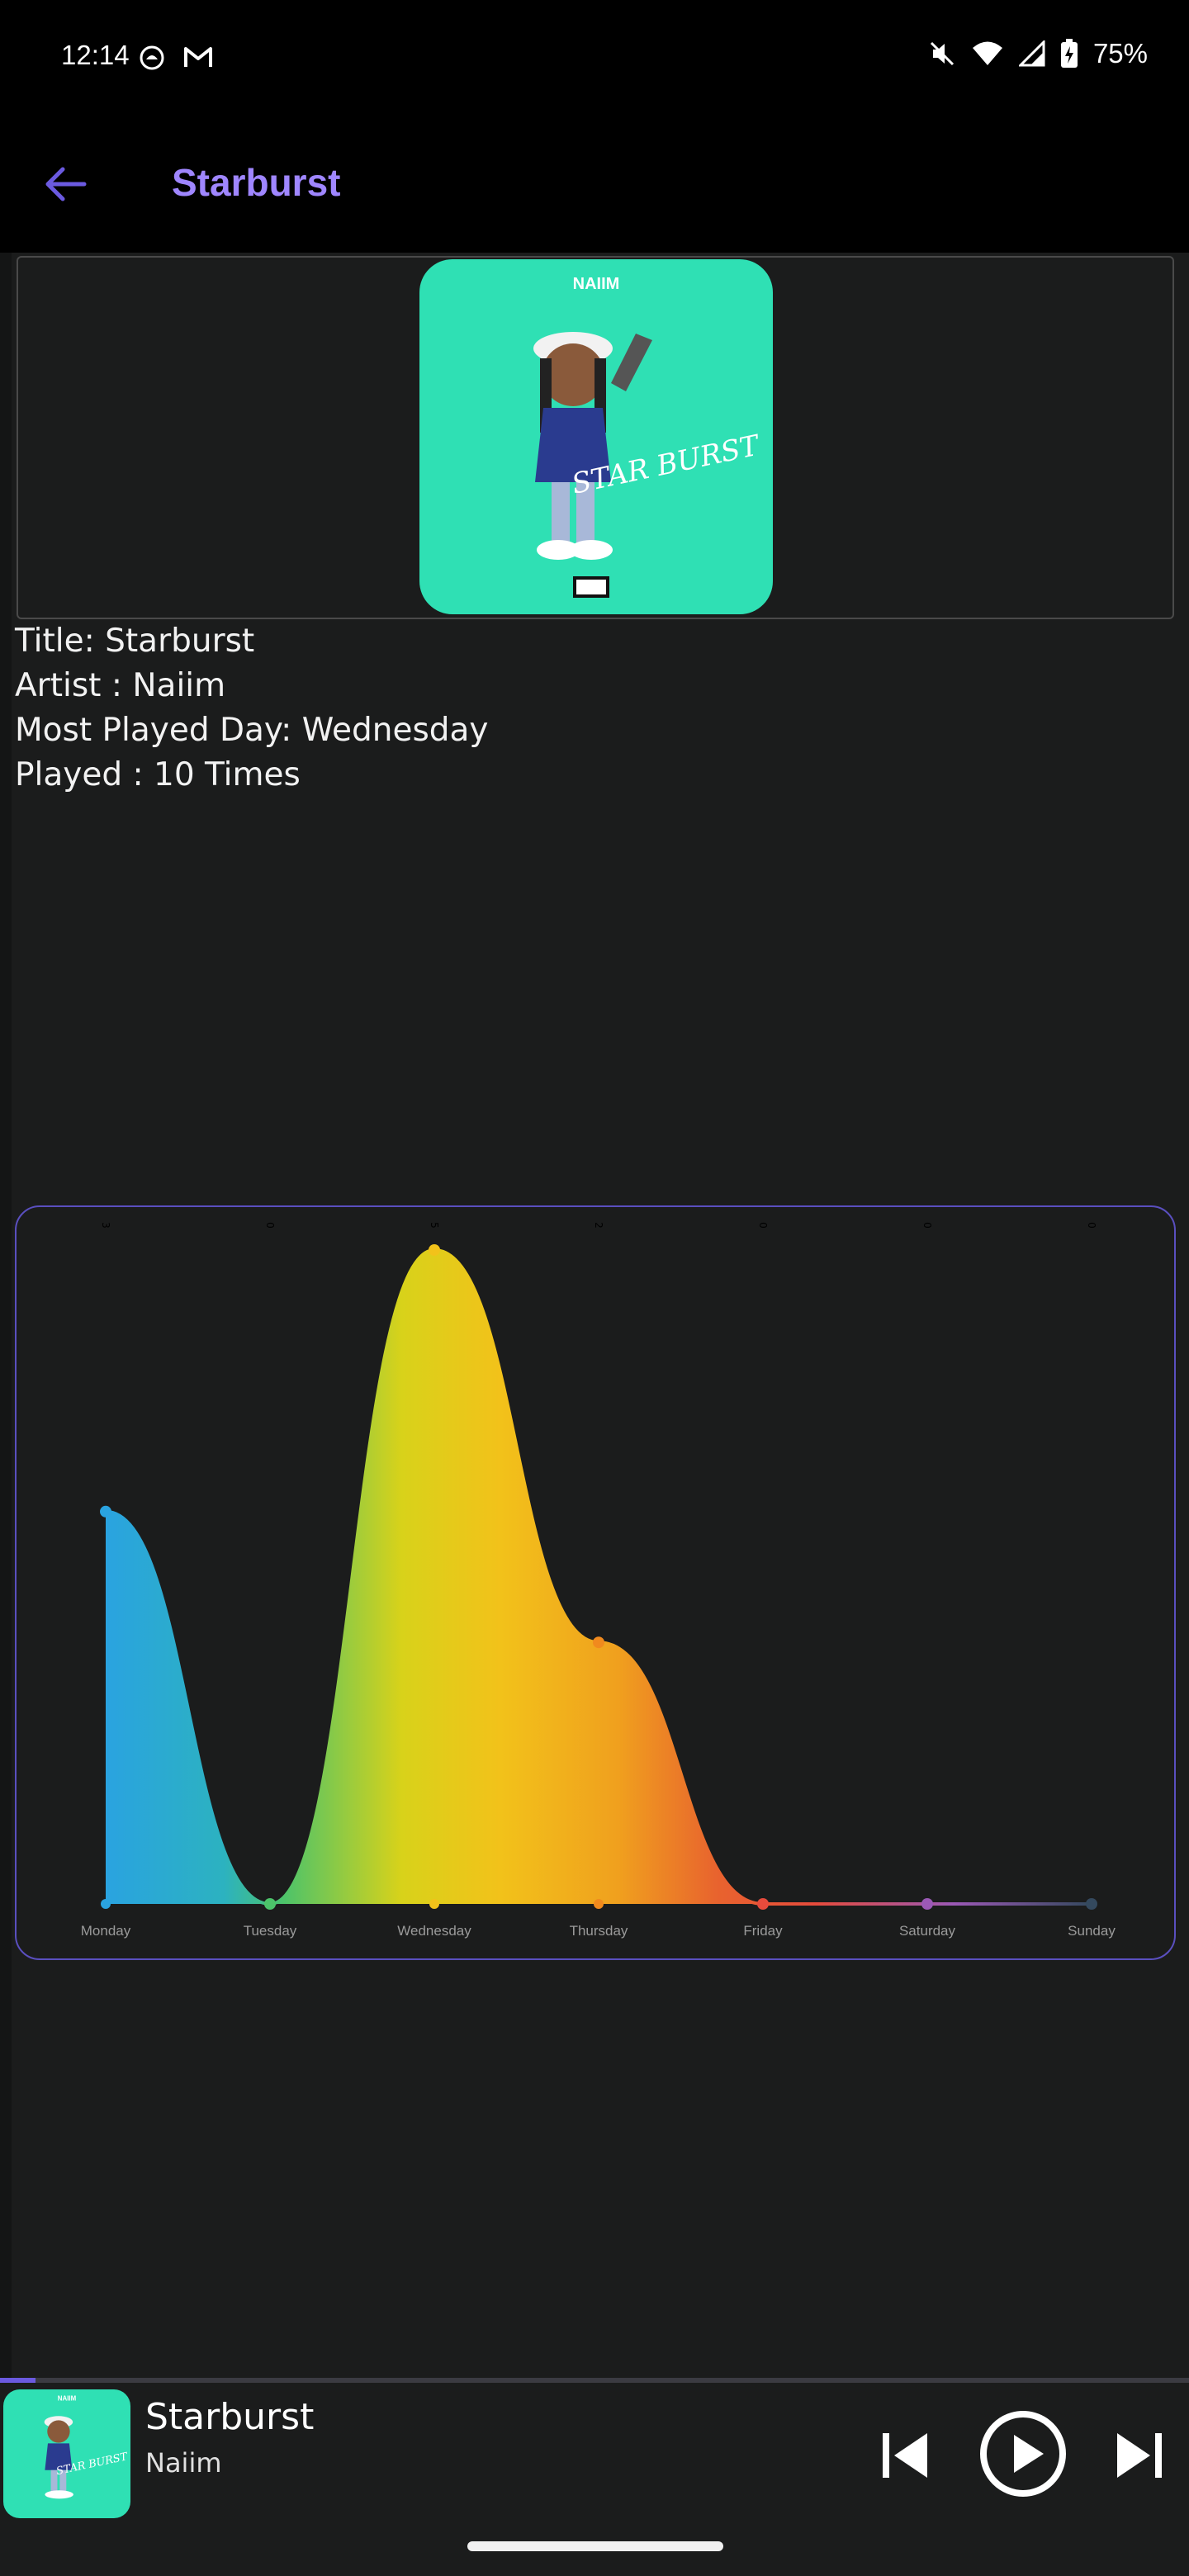 This screenshot has height=2576, width=1189. Describe the element at coordinates (183, 2463) in the screenshot. I see `player-artist-name: Naiim` at that location.